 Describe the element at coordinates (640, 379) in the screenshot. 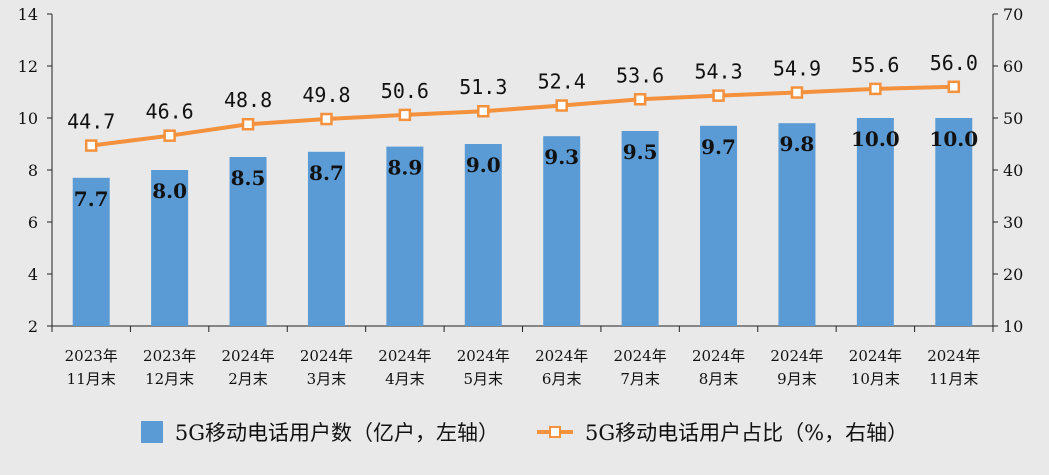

I see `x-tick-label-month: 7月末` at that location.